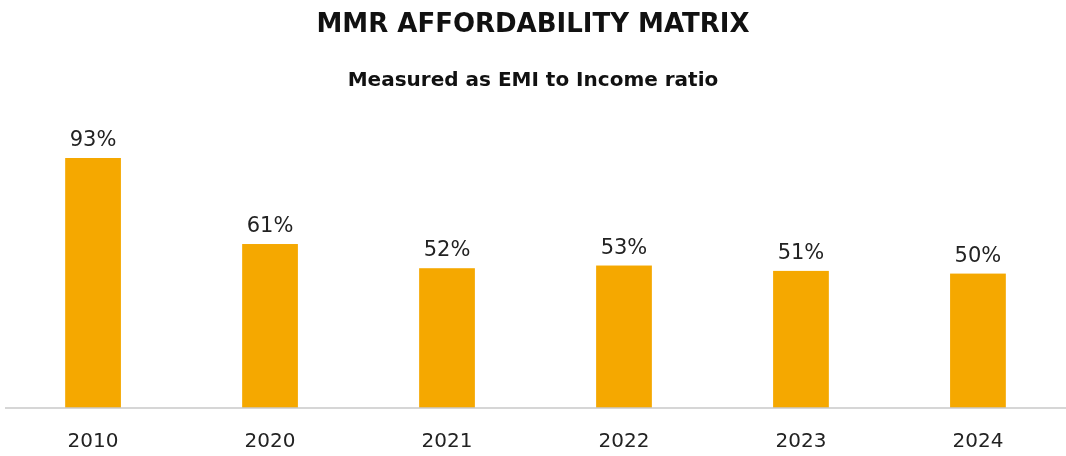 Image resolution: width=1066 pixels, height=456 pixels. I want to click on data-label: 93%, so click(93, 139).